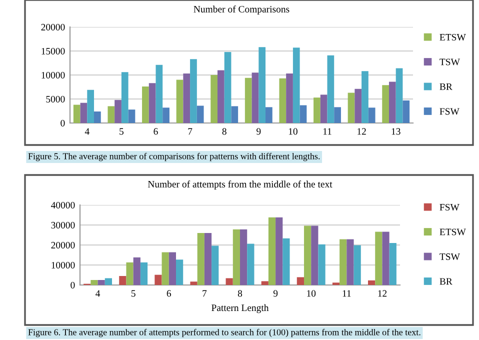 This screenshot has height=340, width=479. What do you see at coordinates (453, 232) in the screenshot?
I see `legend-label: ETSW` at bounding box center [453, 232].